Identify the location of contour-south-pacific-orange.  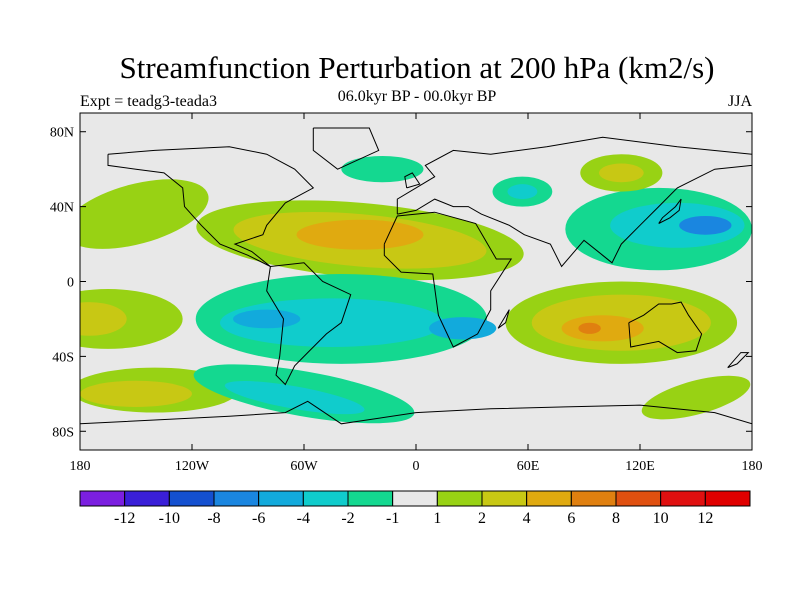
(602, 328).